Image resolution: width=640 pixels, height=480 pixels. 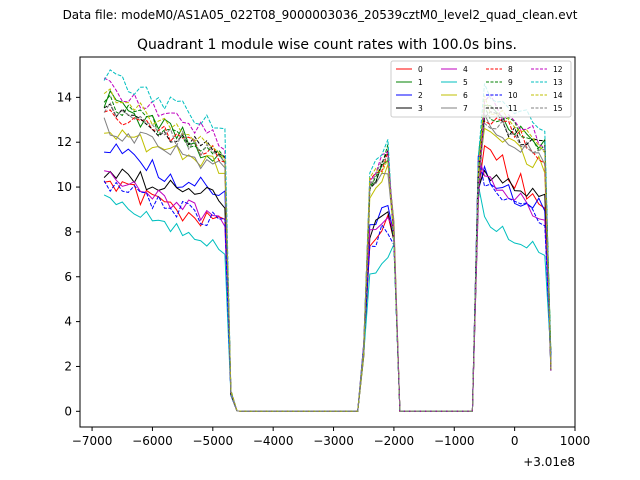 What do you see at coordinates (152, 441) in the screenshot?
I see `x-tick-label: −6000` at bounding box center [152, 441].